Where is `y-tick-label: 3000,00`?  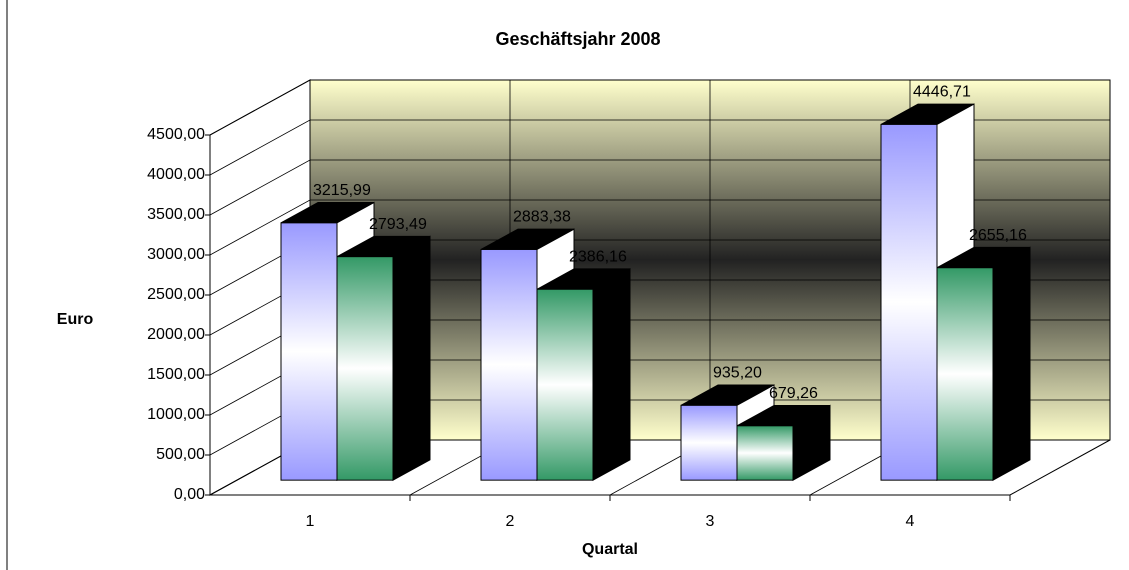
y-tick-label: 3000,00 is located at coordinates (176, 254).